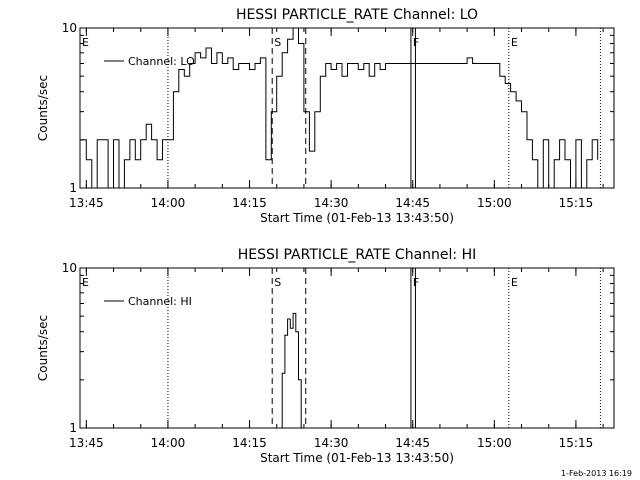 Image resolution: width=640 pixels, height=480 pixels. What do you see at coordinates (161, 61) in the screenshot?
I see `legend-label: Channel: LO` at bounding box center [161, 61].